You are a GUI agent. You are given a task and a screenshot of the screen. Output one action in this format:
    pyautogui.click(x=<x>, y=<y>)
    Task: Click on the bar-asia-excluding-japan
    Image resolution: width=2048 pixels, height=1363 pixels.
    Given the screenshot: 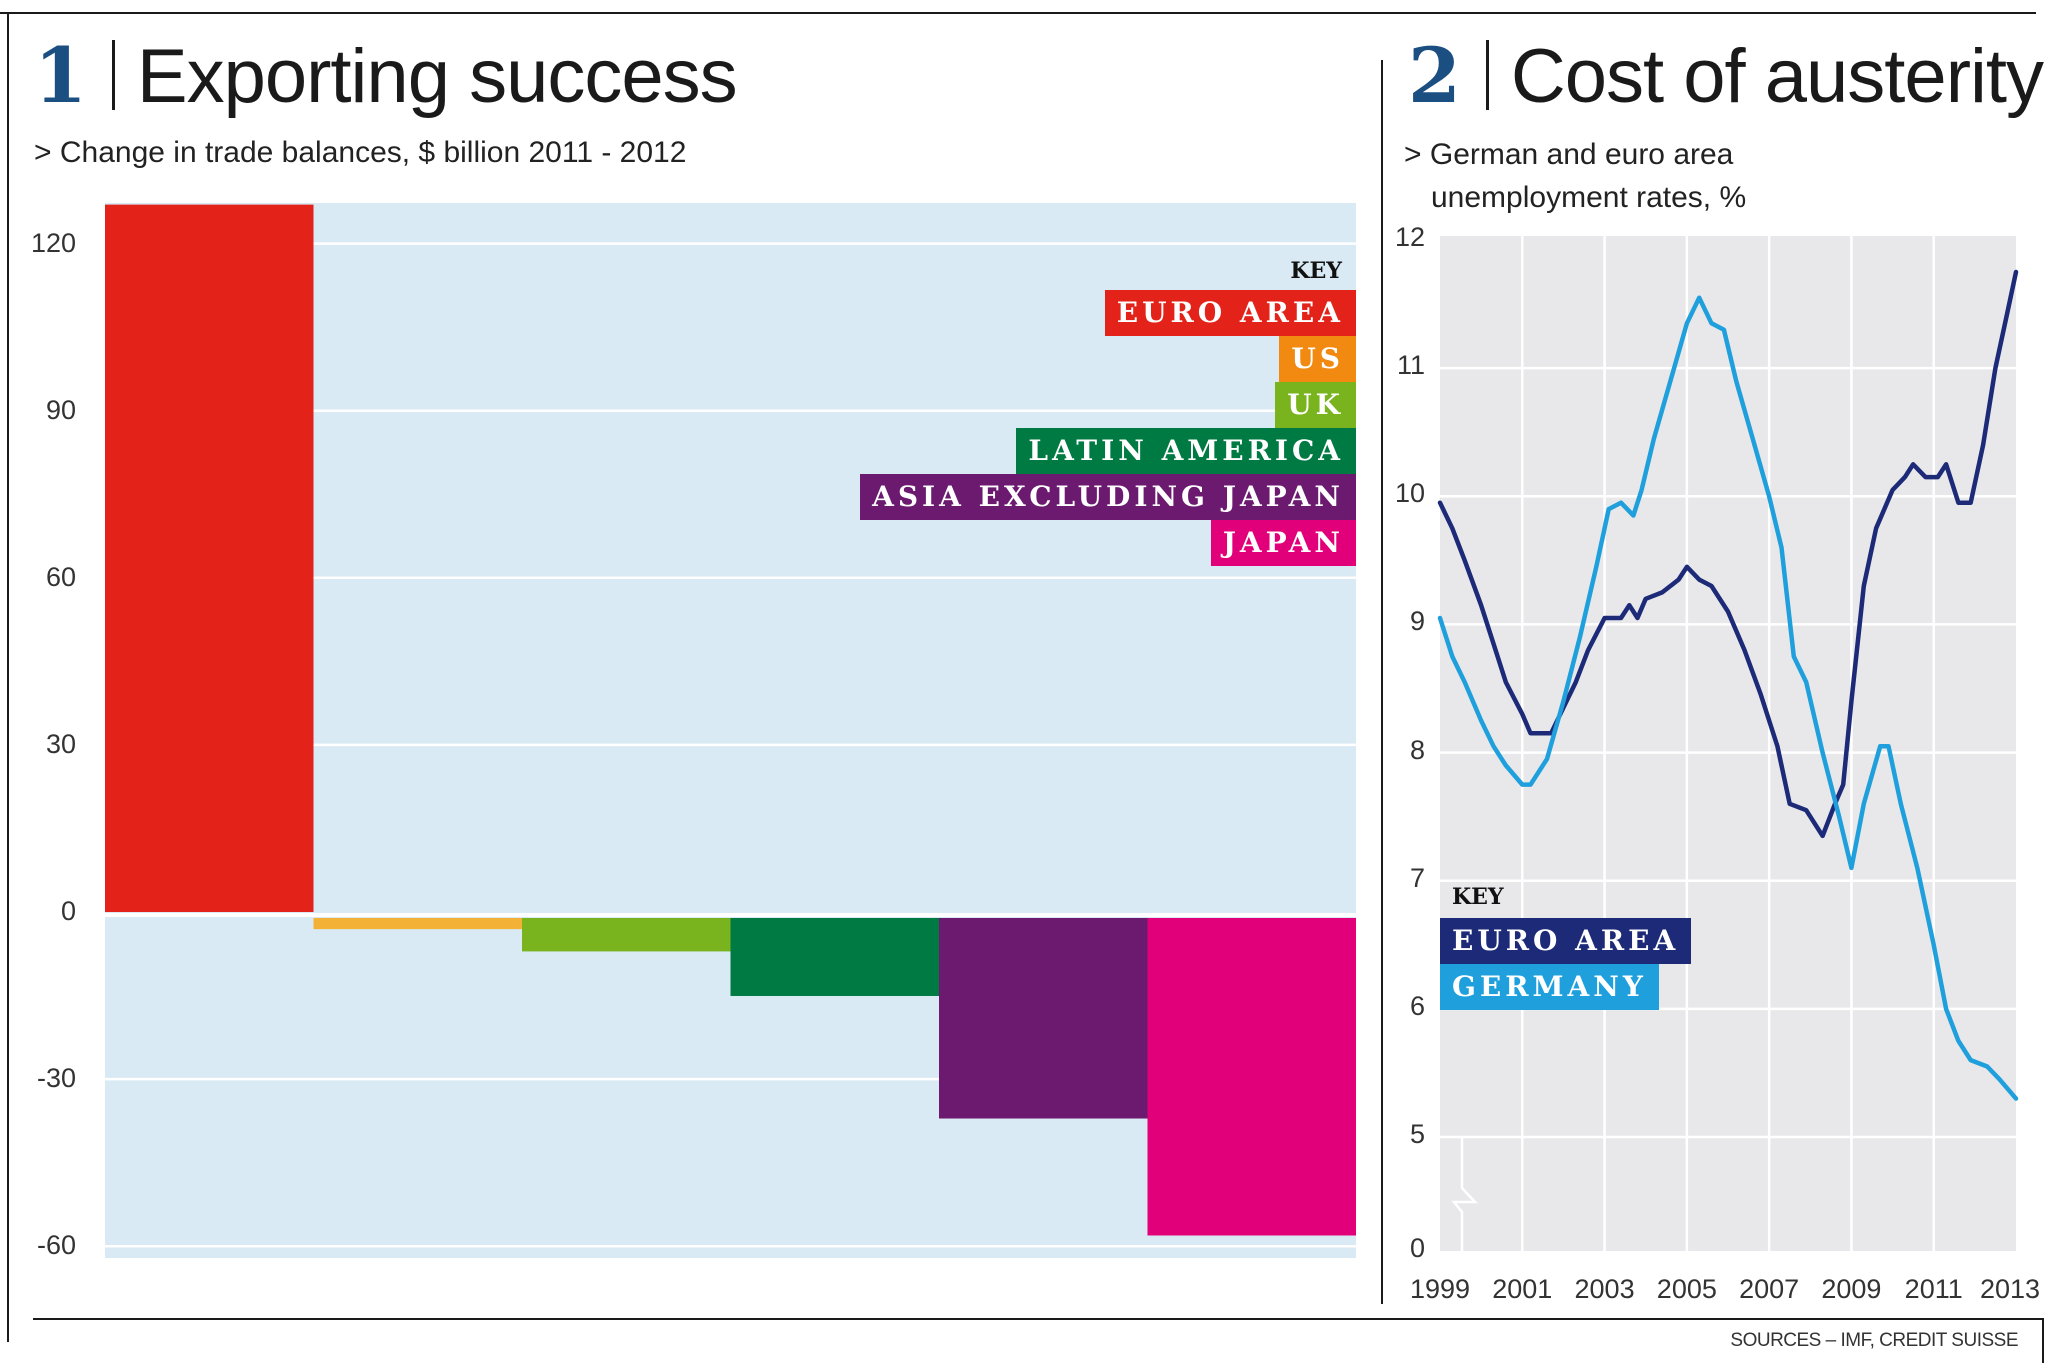 What is the action you would take?
    pyautogui.click(x=1043, y=1018)
    